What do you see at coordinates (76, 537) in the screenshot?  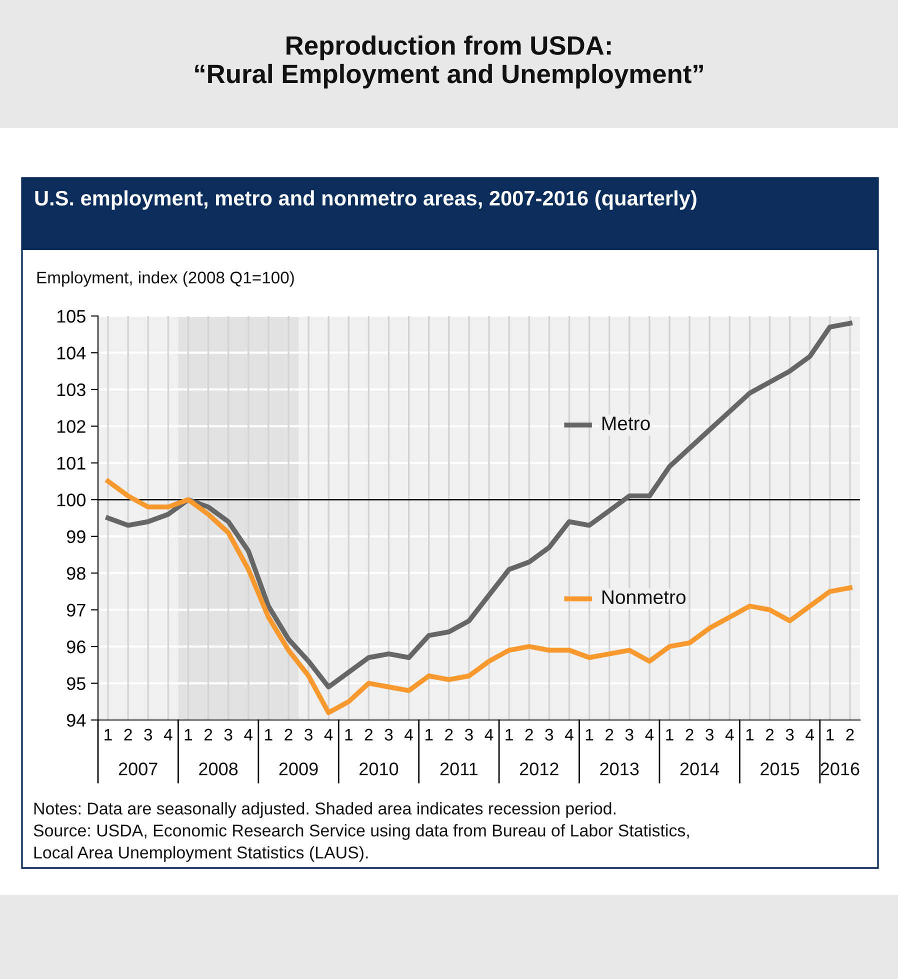 I see `y-tick-label: 99` at bounding box center [76, 537].